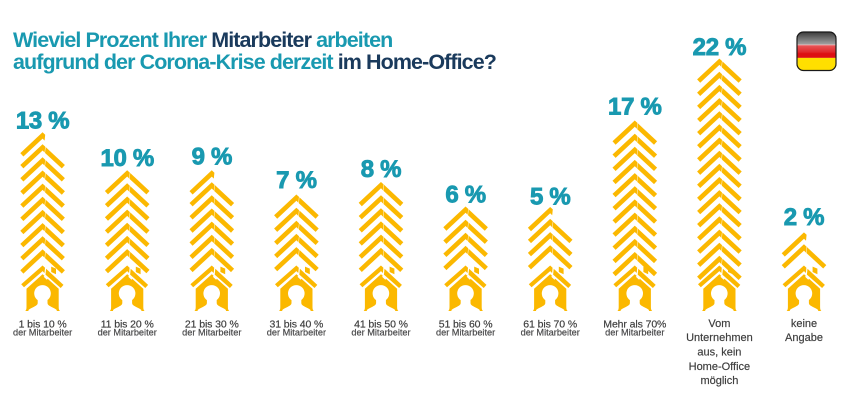  Describe the element at coordinates (804, 217) in the screenshot. I see `svg-text: 2 %` at that location.